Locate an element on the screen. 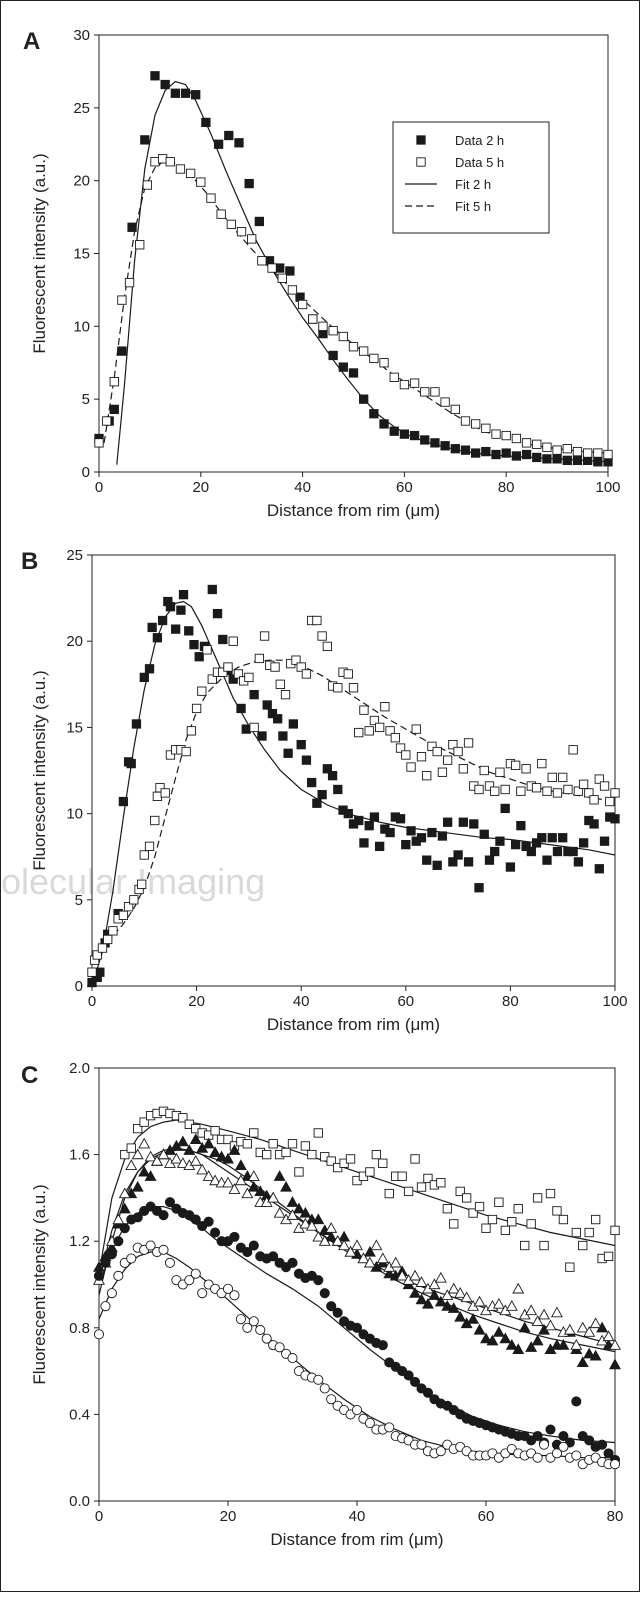 Image resolution: width=642 pixels, height=1598 pixels. x-tick-label: 100 is located at coordinates (614, 1001).